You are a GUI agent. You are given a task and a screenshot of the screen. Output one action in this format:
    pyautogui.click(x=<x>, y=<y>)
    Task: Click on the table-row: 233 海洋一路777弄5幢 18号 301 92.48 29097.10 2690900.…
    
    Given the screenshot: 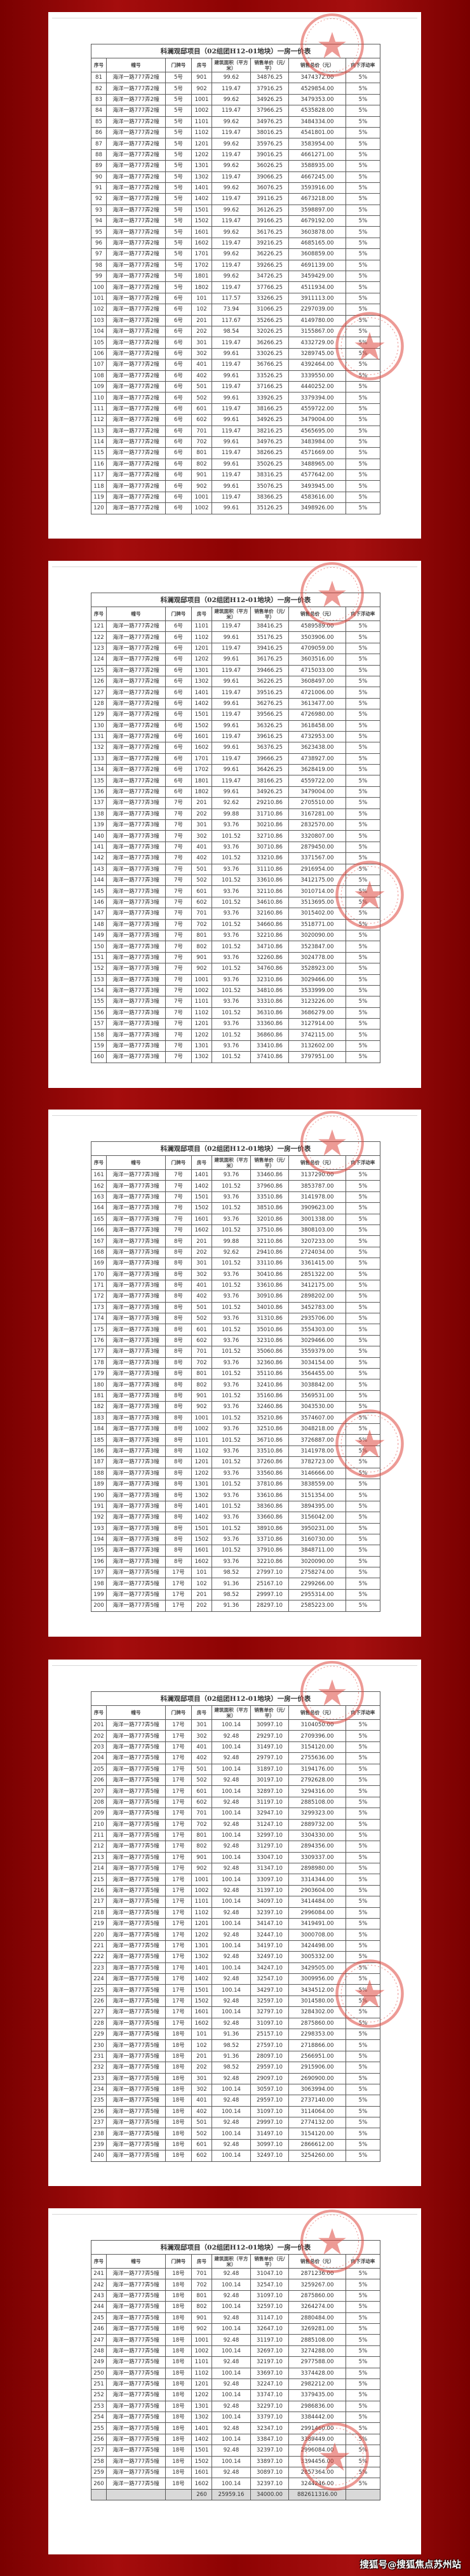 What is the action you would take?
    pyautogui.click(x=235, y=2078)
    